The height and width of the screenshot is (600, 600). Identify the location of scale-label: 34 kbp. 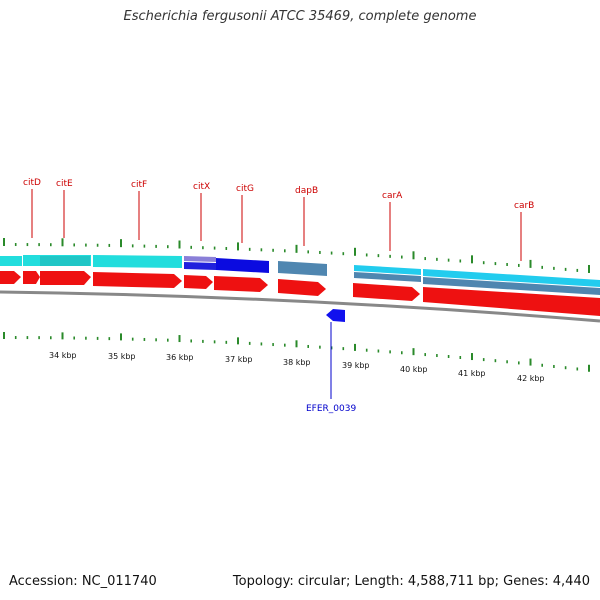
(63, 355).